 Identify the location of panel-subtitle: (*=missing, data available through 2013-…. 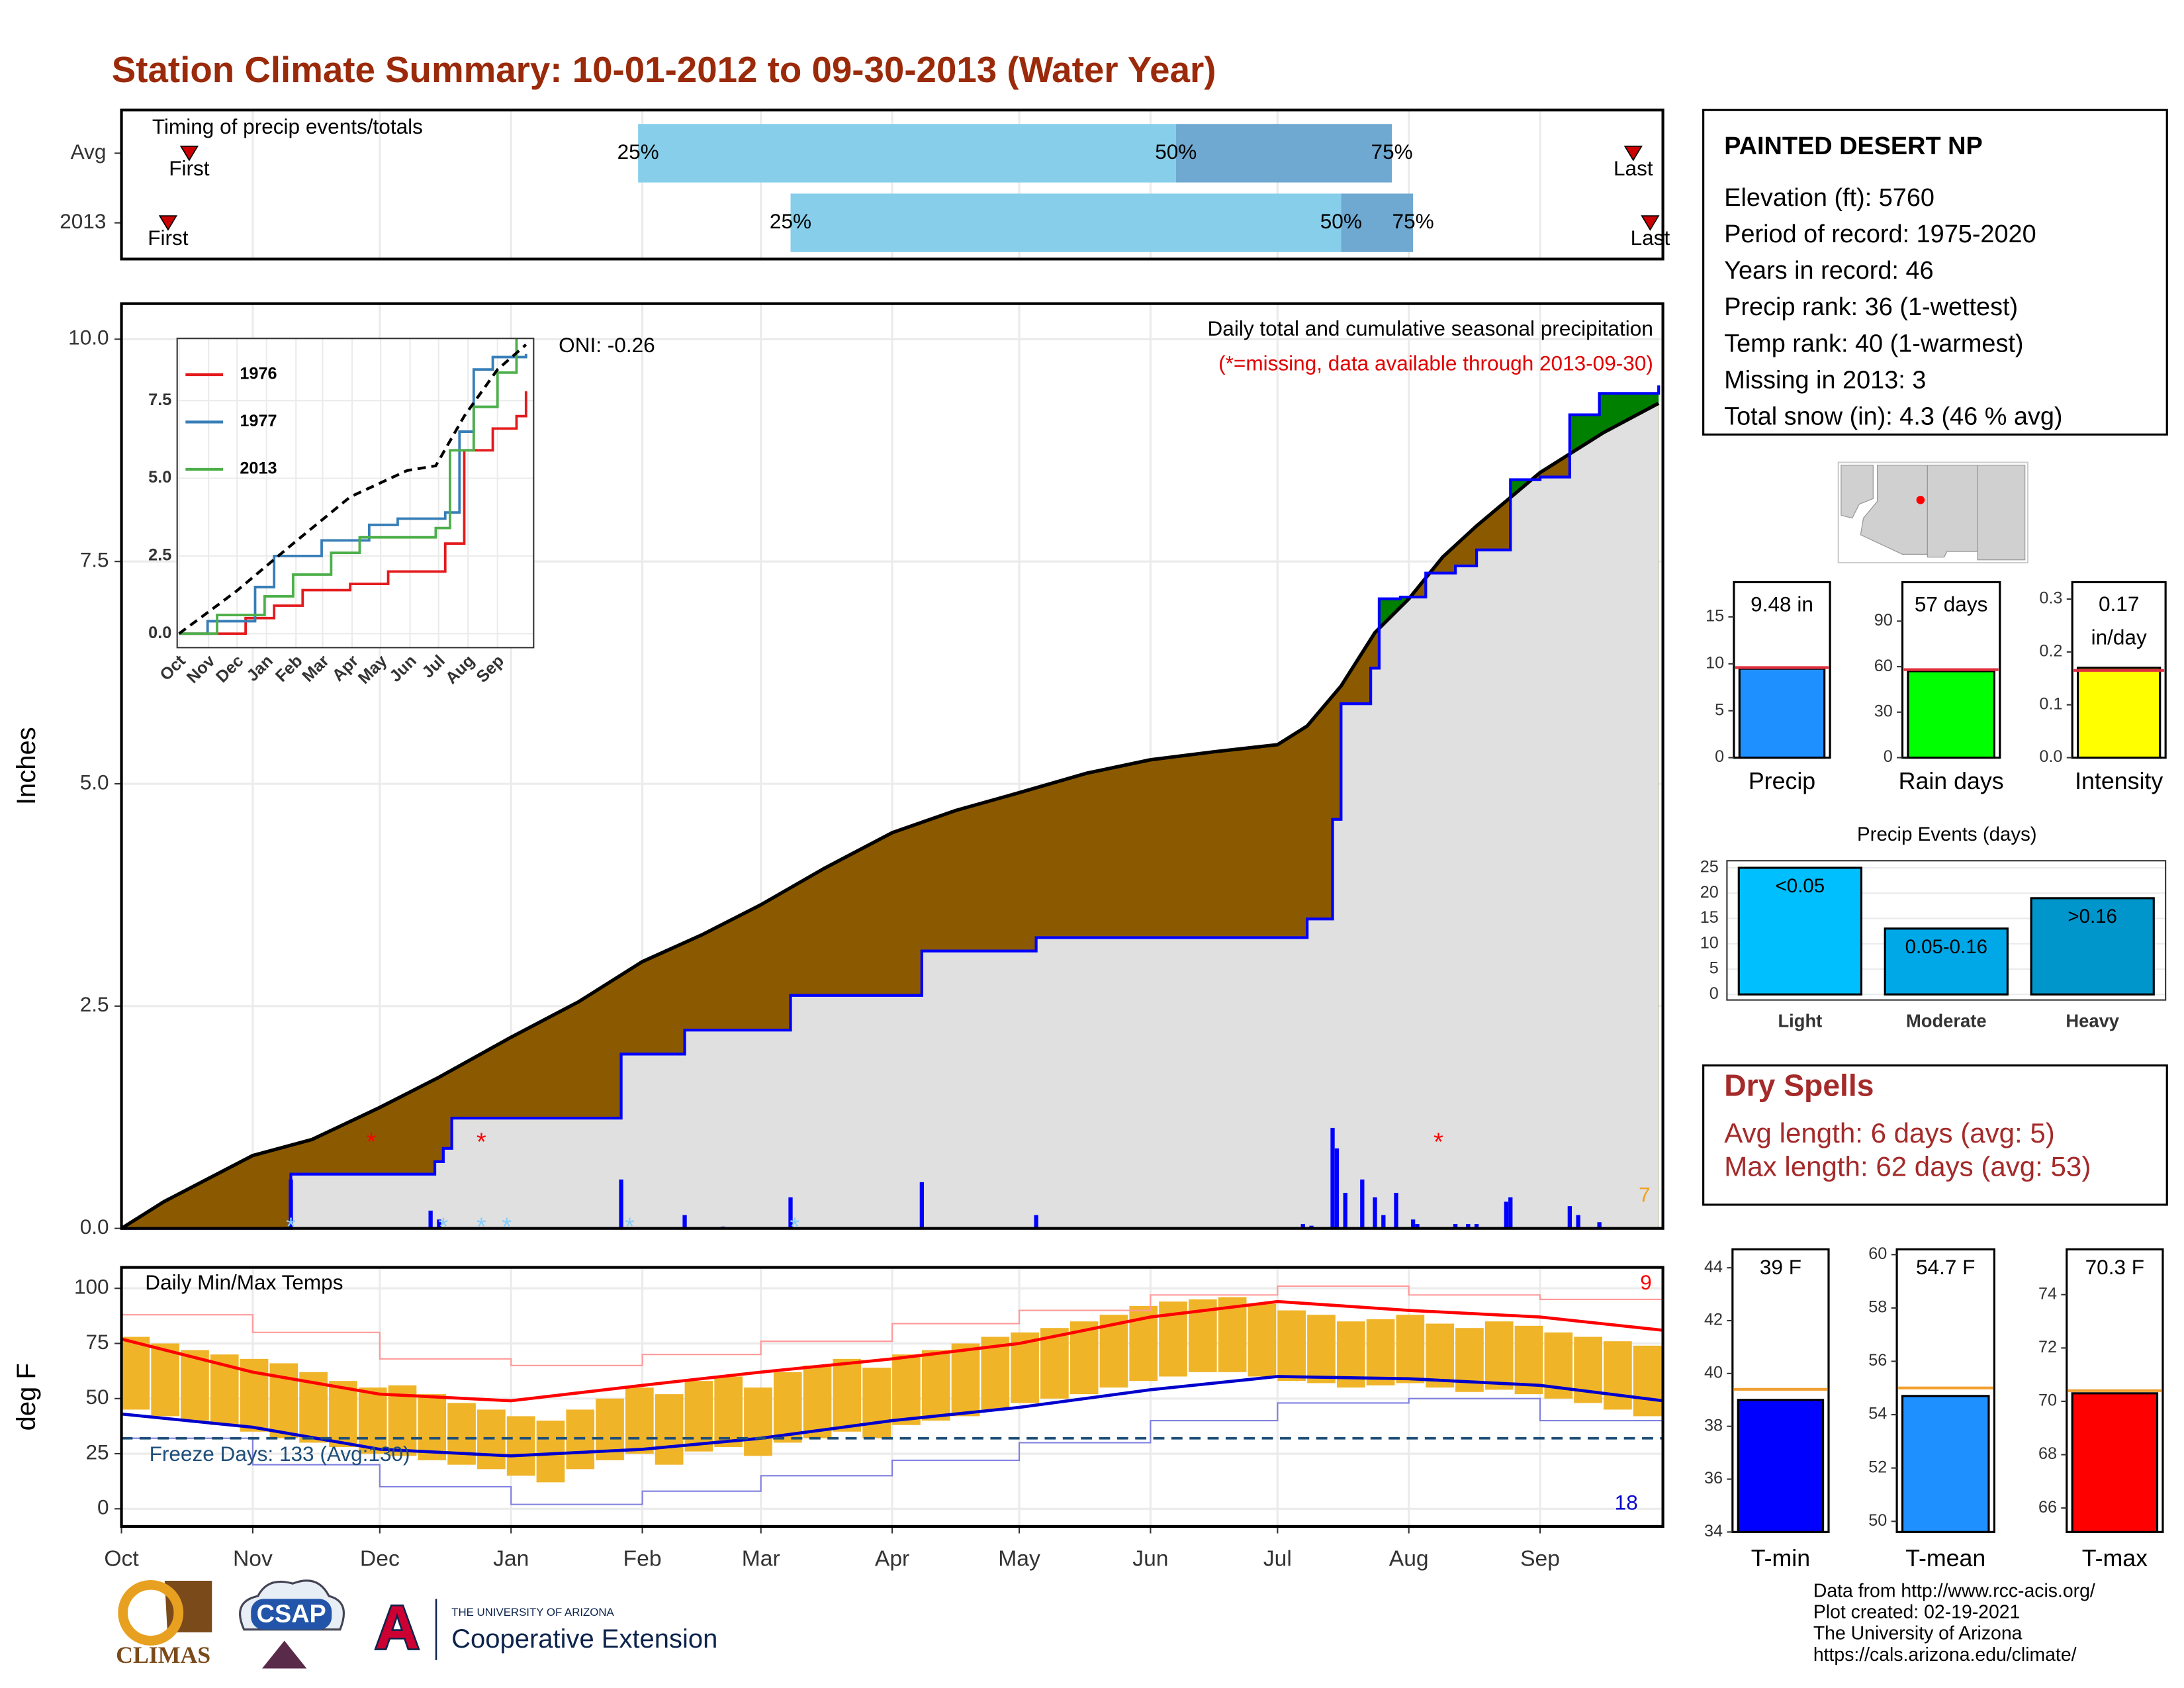
(1436, 363).